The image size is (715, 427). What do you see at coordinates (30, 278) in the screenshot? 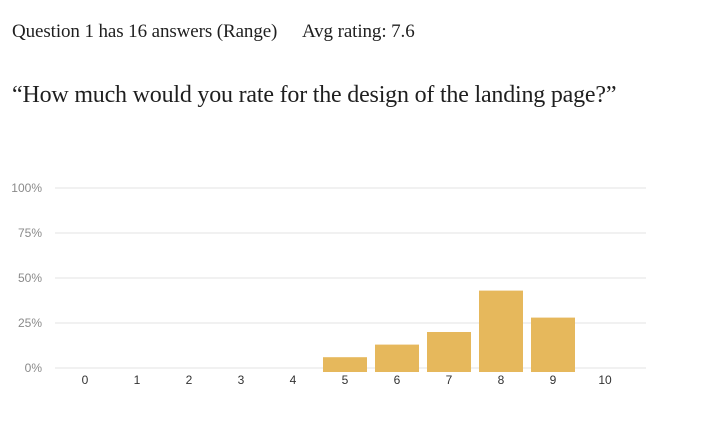
I see `y-tick-label: 50%` at bounding box center [30, 278].